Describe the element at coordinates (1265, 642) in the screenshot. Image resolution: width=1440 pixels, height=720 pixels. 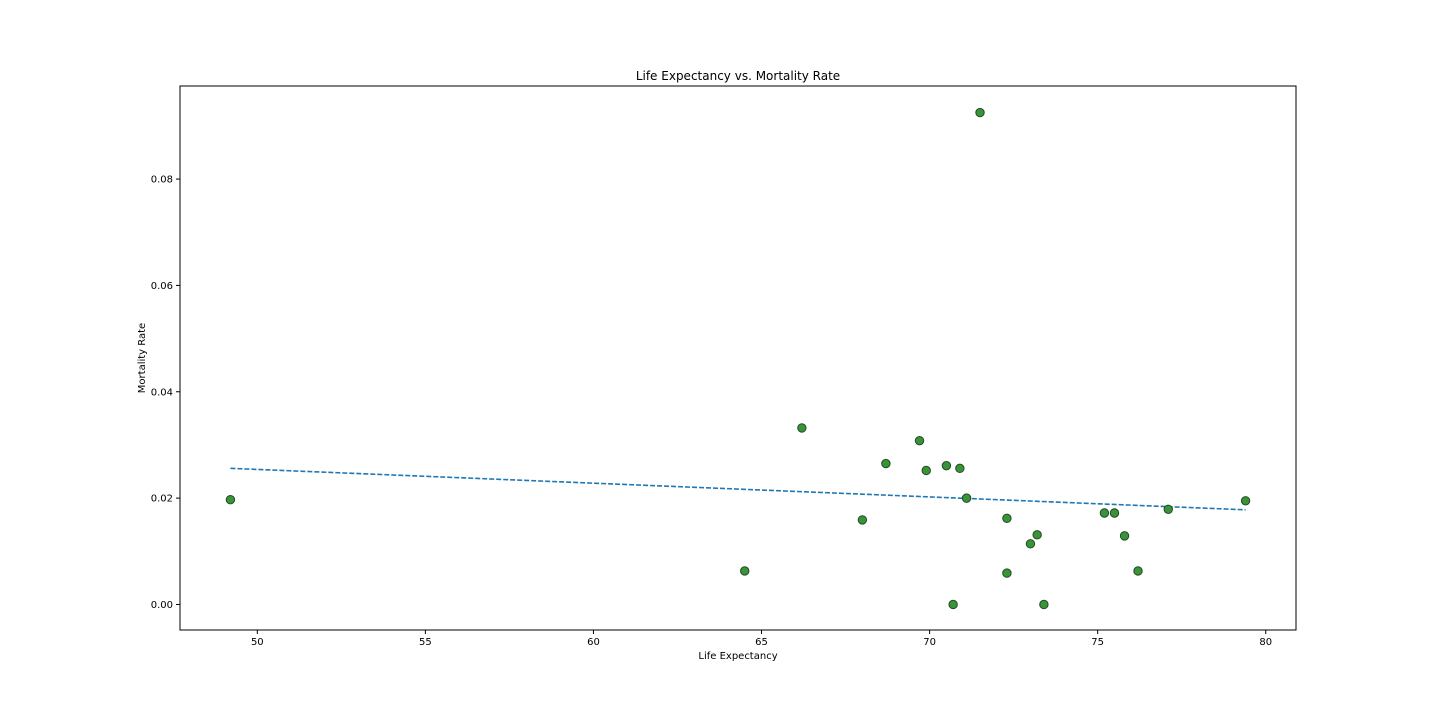
I see `x-tick-label-6: 80` at that location.